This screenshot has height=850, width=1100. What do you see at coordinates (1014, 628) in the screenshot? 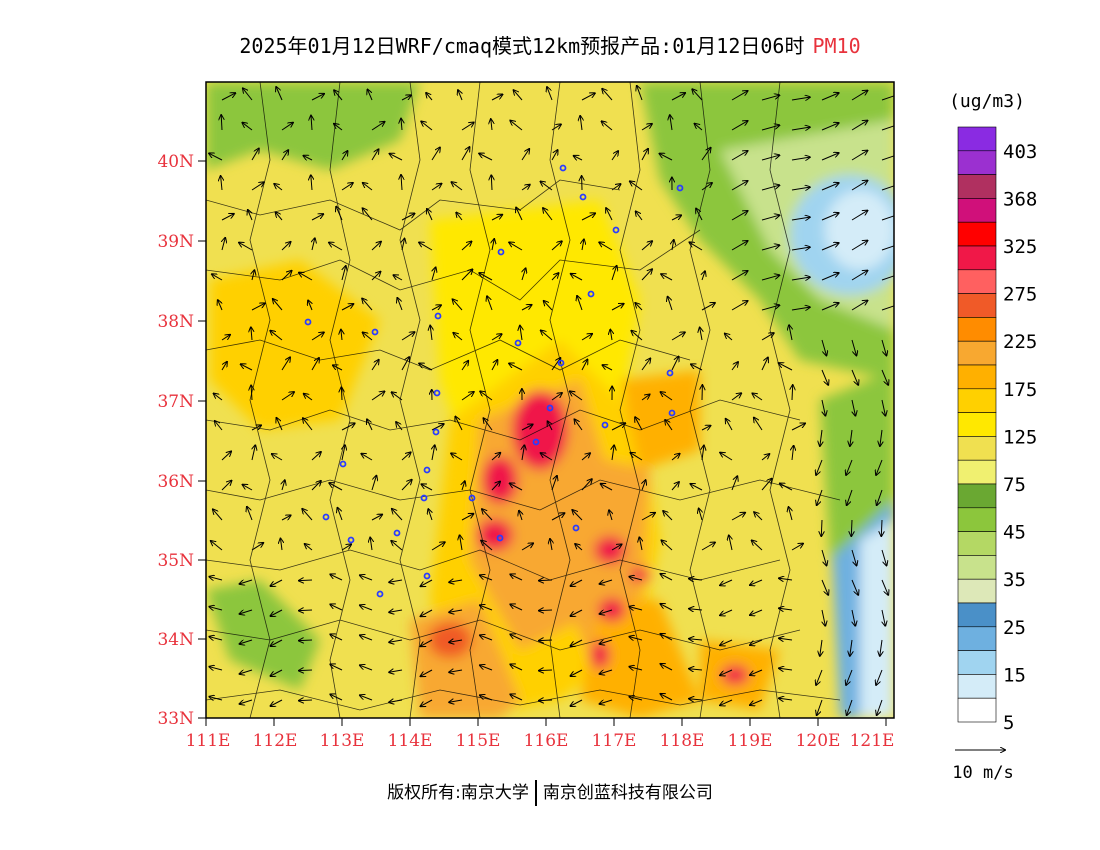
I see `legend-label: 25` at bounding box center [1014, 628].